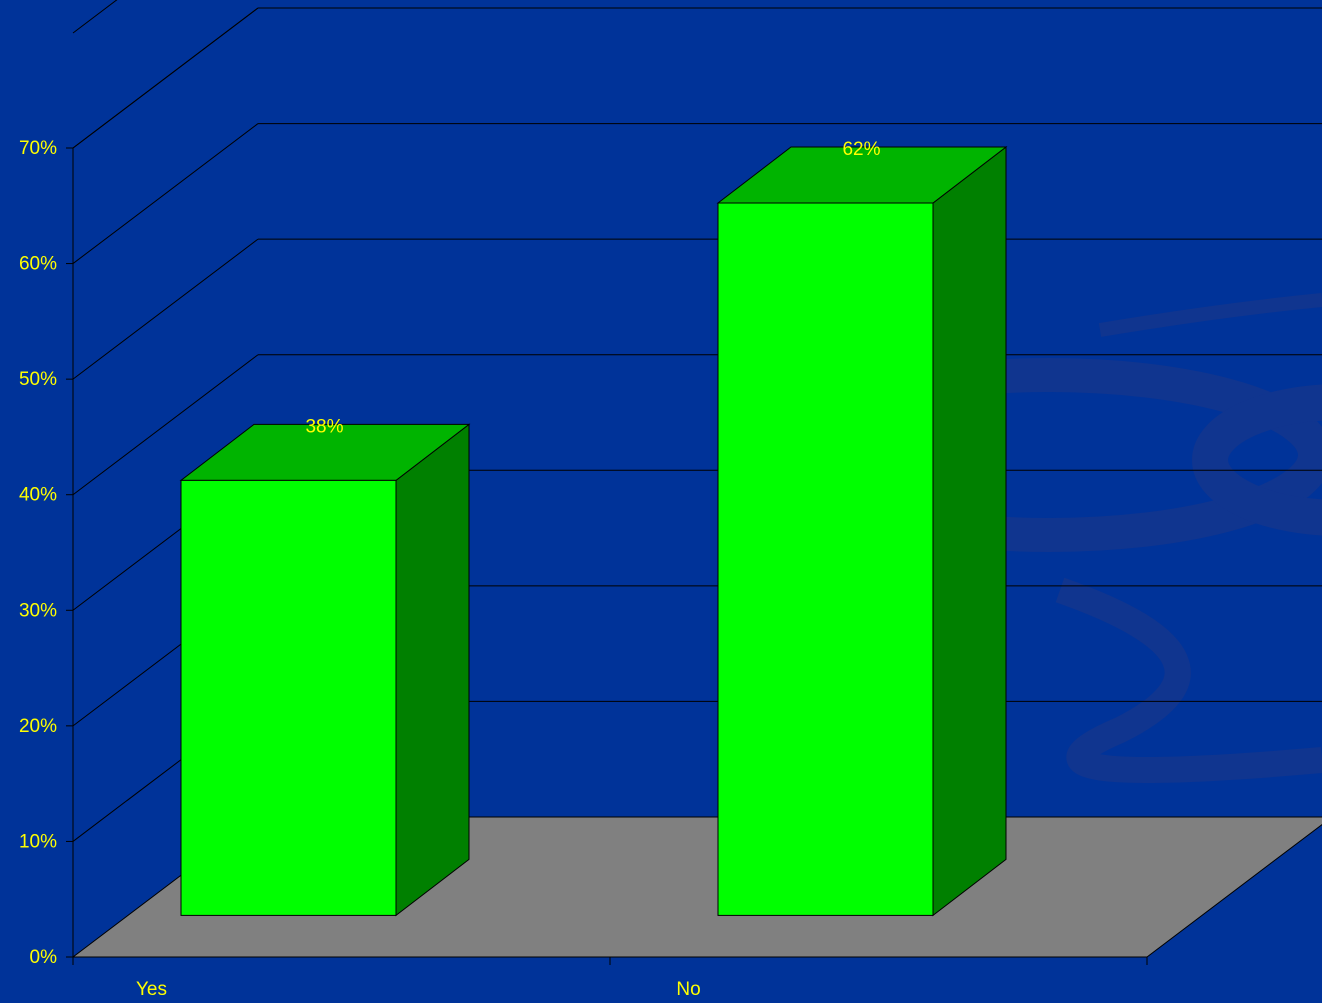 This screenshot has width=1322, height=1003. What do you see at coordinates (38, 610) in the screenshot?
I see `y-tick-label: 30%` at bounding box center [38, 610].